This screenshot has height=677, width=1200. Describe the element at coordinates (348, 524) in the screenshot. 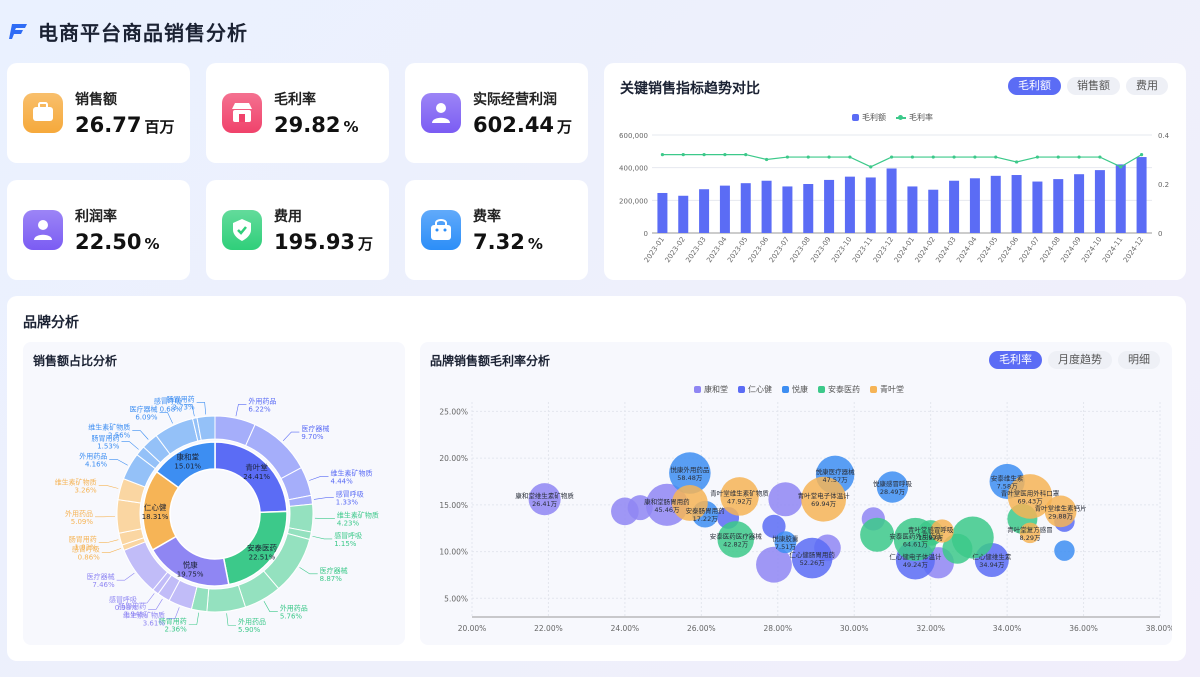

I see `pie-outer-value: 4.23%` at that location.